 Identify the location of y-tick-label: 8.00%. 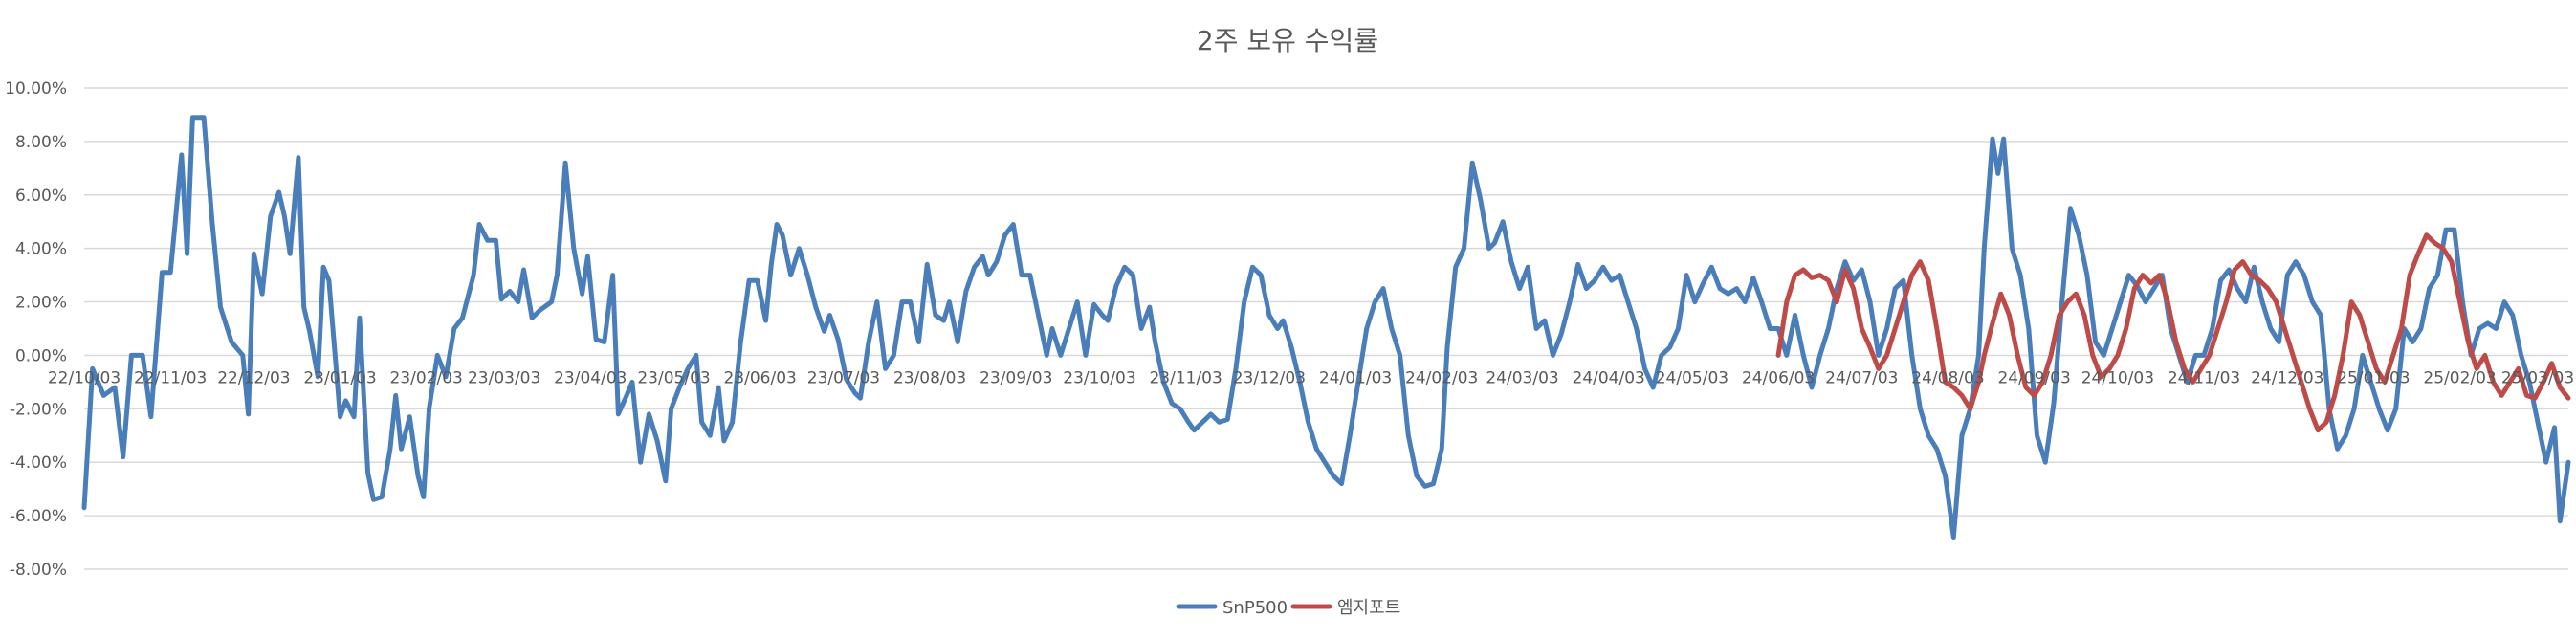
(41, 142).